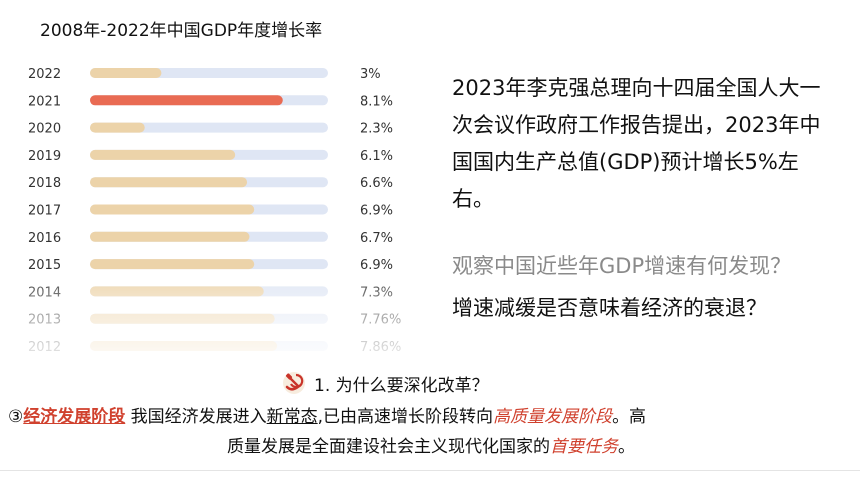  I want to click on value-label: 7.76%, so click(380, 320).